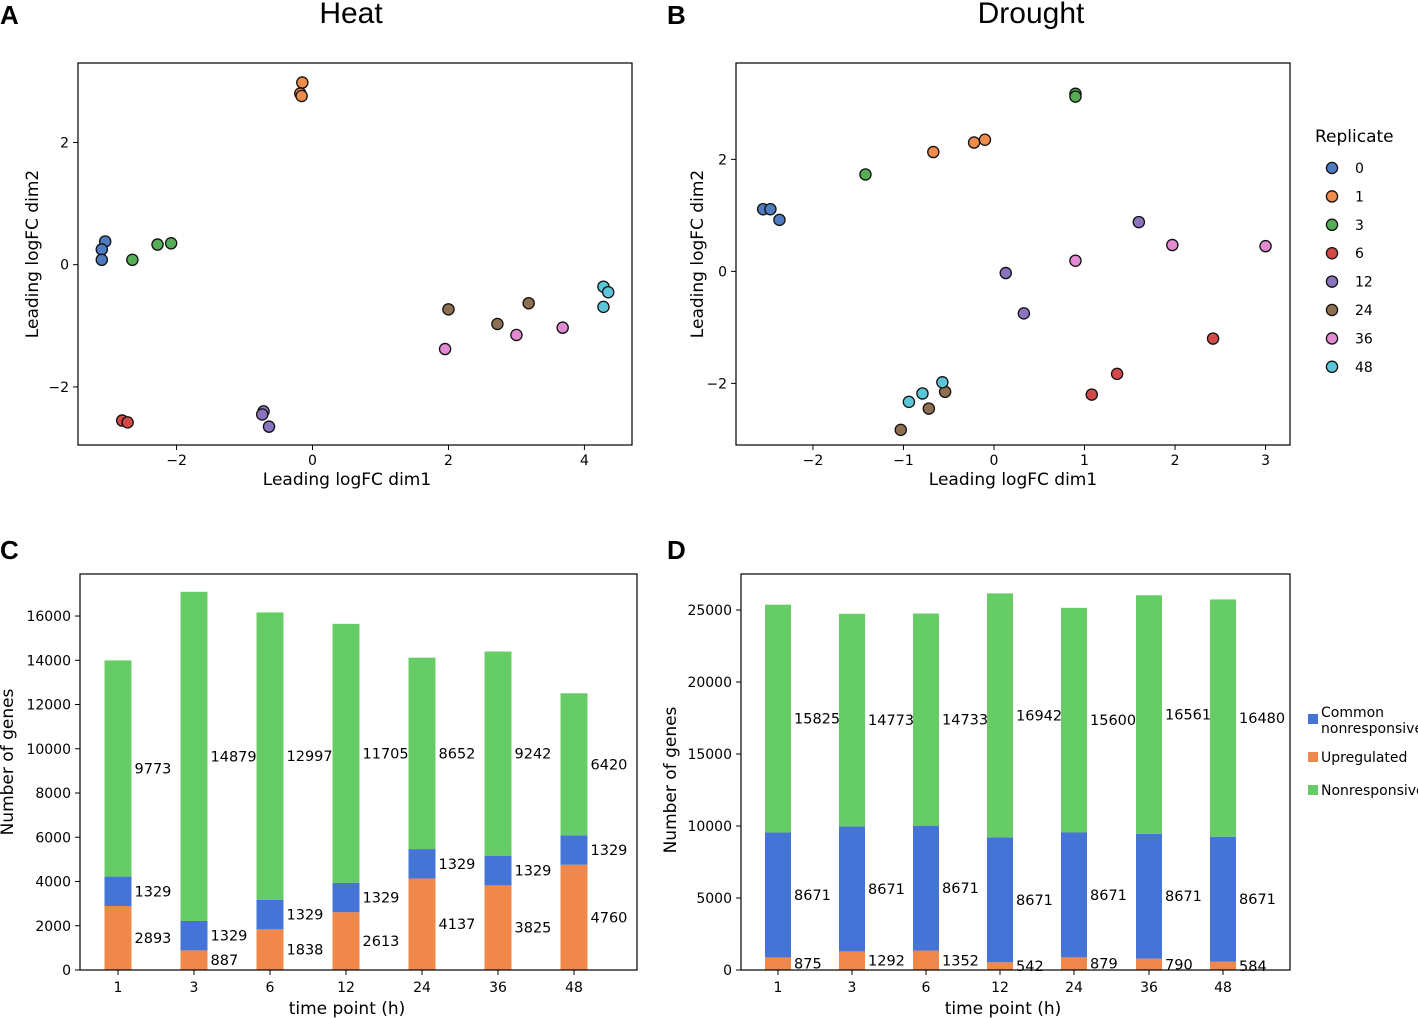  What do you see at coordinates (1359, 226) in the screenshot?
I see `legend-label-replicate-3: 3` at bounding box center [1359, 226].